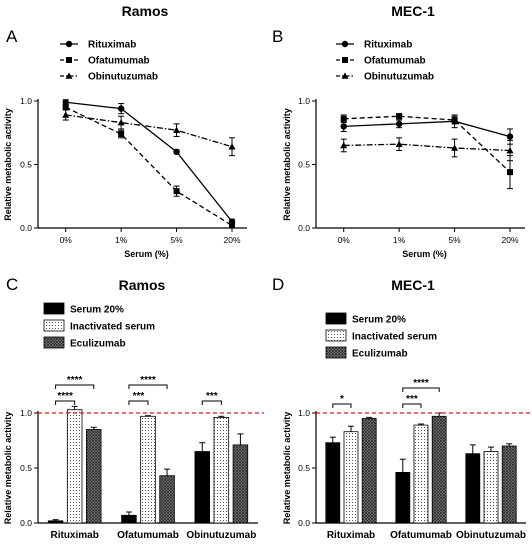  Describe the element at coordinates (287, 164) in the screenshot. I see `panel-b-y-axis-label: Relative metabolic activity` at that location.